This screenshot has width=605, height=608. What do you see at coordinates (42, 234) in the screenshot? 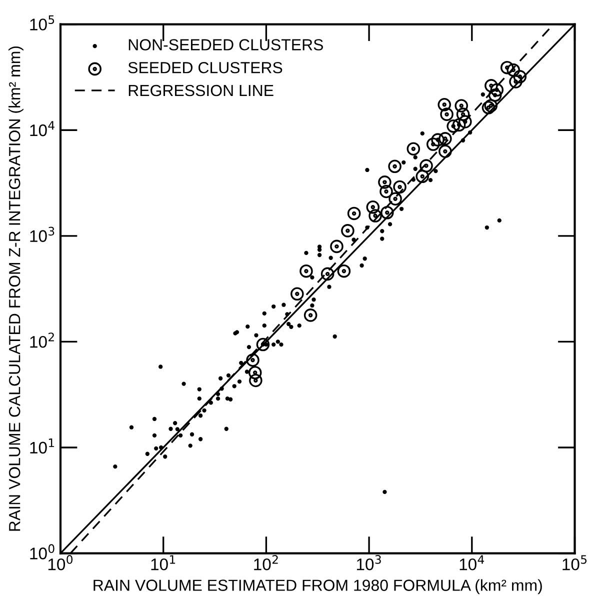
I see `y-tick-label: 10$^{3}$` at bounding box center [42, 234].